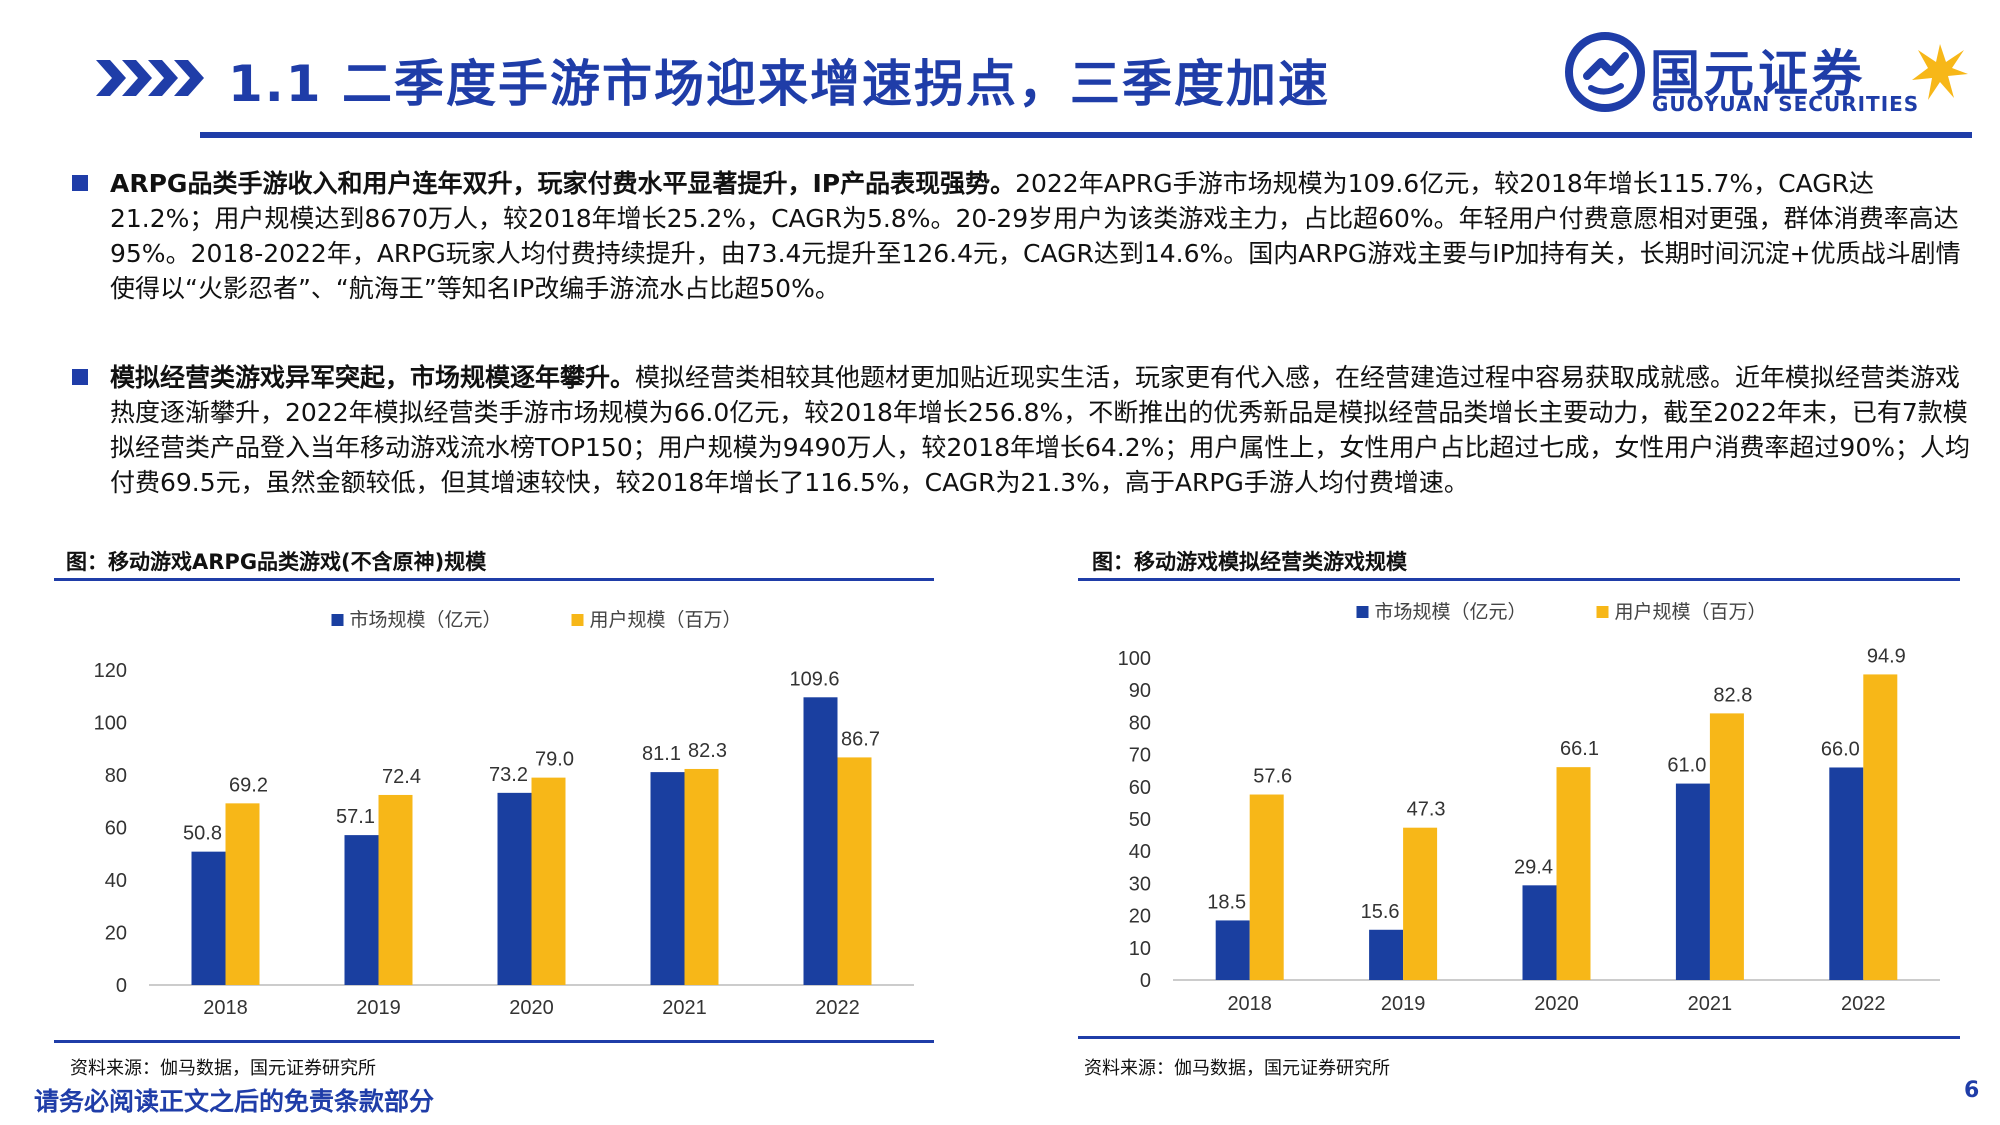 The width and height of the screenshot is (2000, 1125). I want to click on data-label: 82.3, so click(707, 751).